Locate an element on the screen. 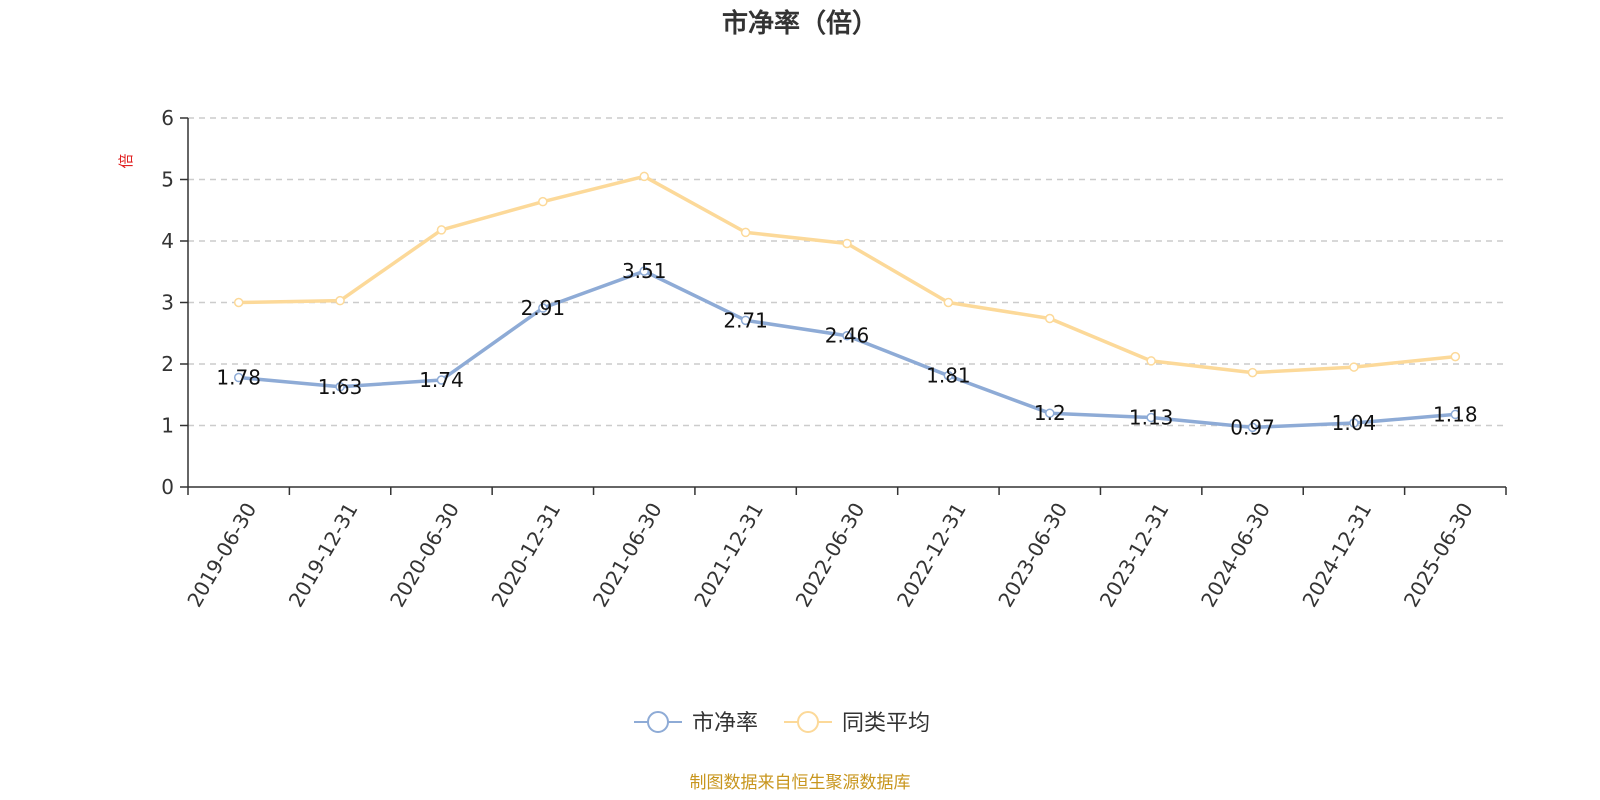  legend-item: 市净率 is located at coordinates (696, 723).